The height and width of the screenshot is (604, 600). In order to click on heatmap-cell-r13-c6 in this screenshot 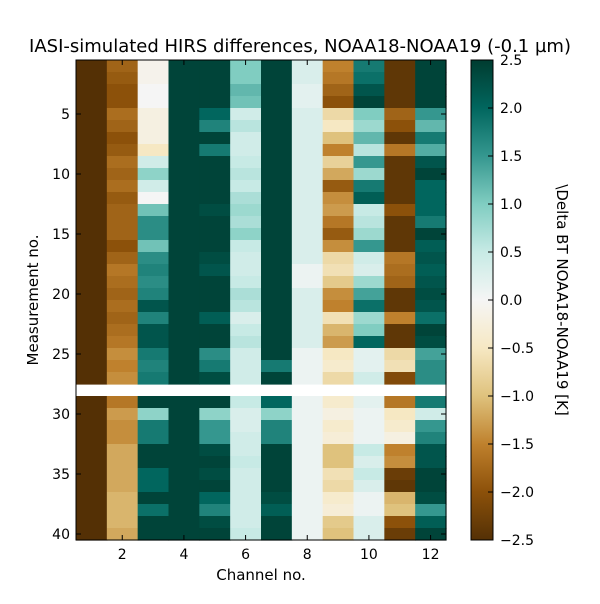, I will do `click(246, 210)`.